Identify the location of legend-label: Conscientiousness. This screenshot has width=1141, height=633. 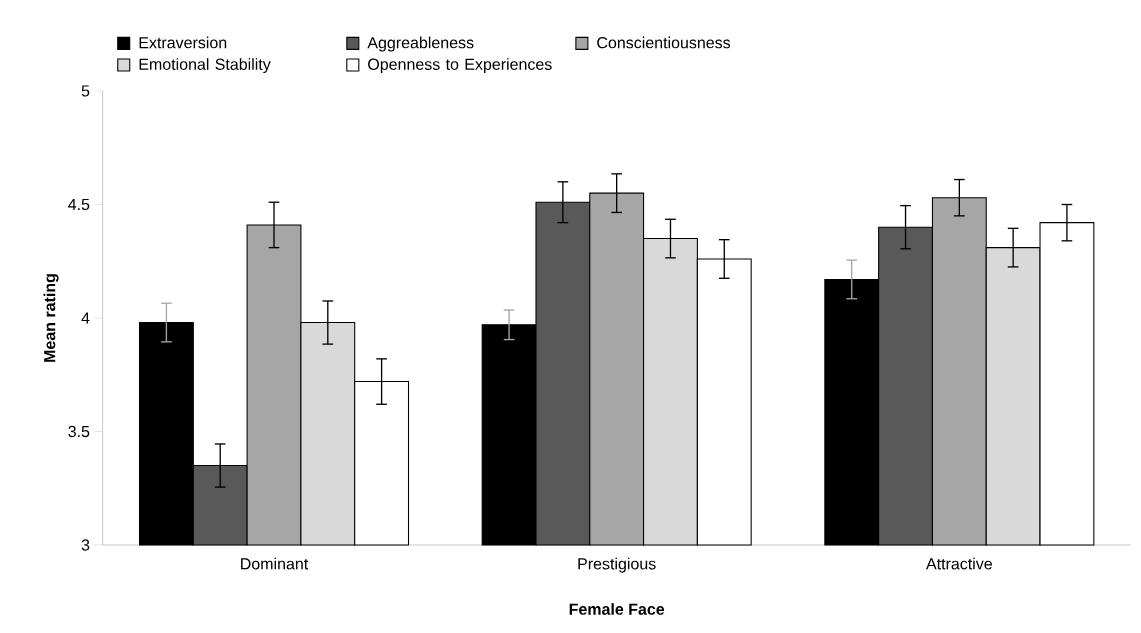
(664, 42).